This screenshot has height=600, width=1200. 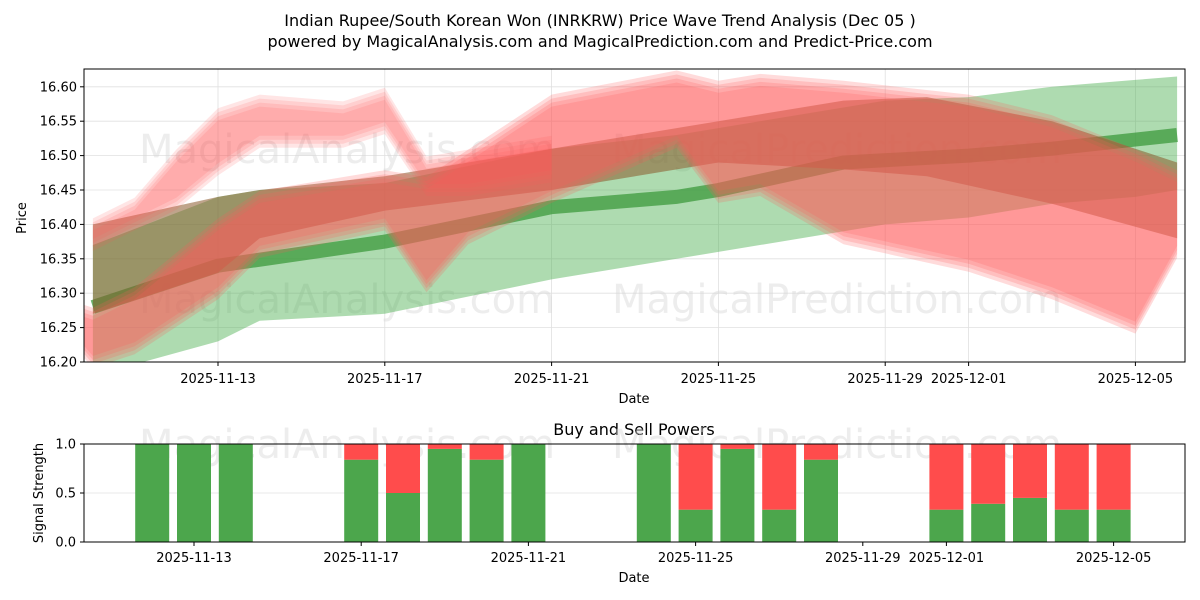 I want to click on y-tick-label: 16.40, so click(x=58, y=225).